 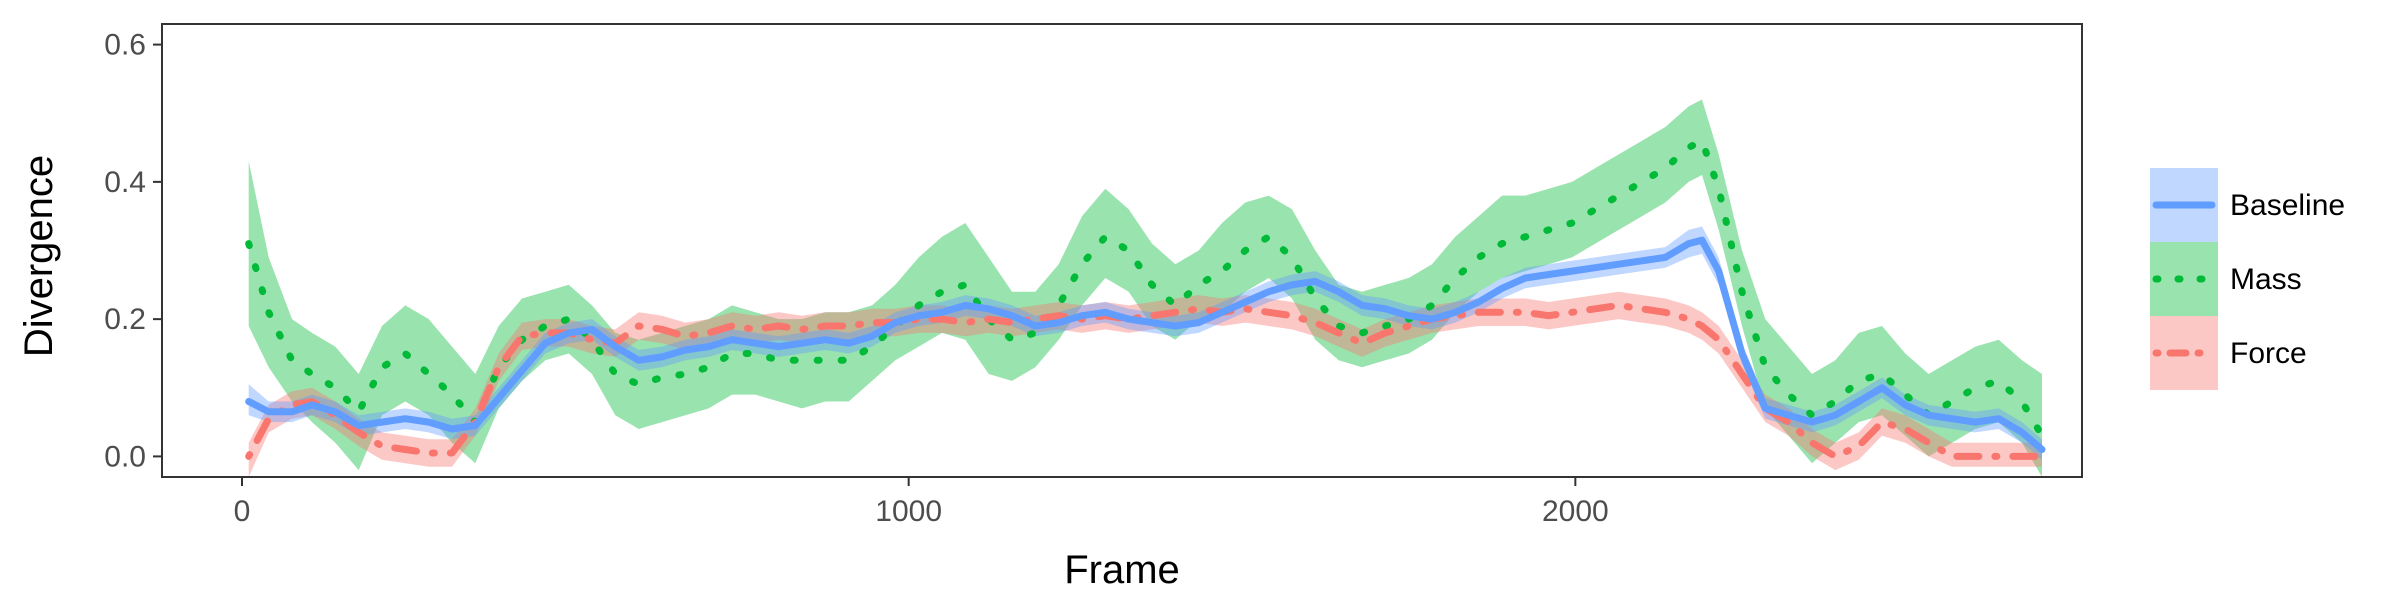 I want to click on x-tick-label: 1000, so click(x=908, y=511).